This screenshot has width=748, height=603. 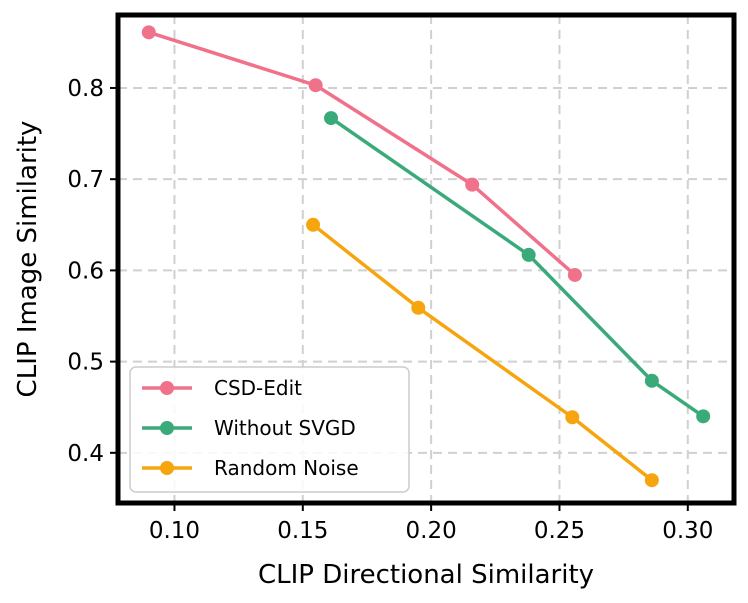 I want to click on x-axis-label: CLIP Directional Similarity, so click(x=426, y=575).